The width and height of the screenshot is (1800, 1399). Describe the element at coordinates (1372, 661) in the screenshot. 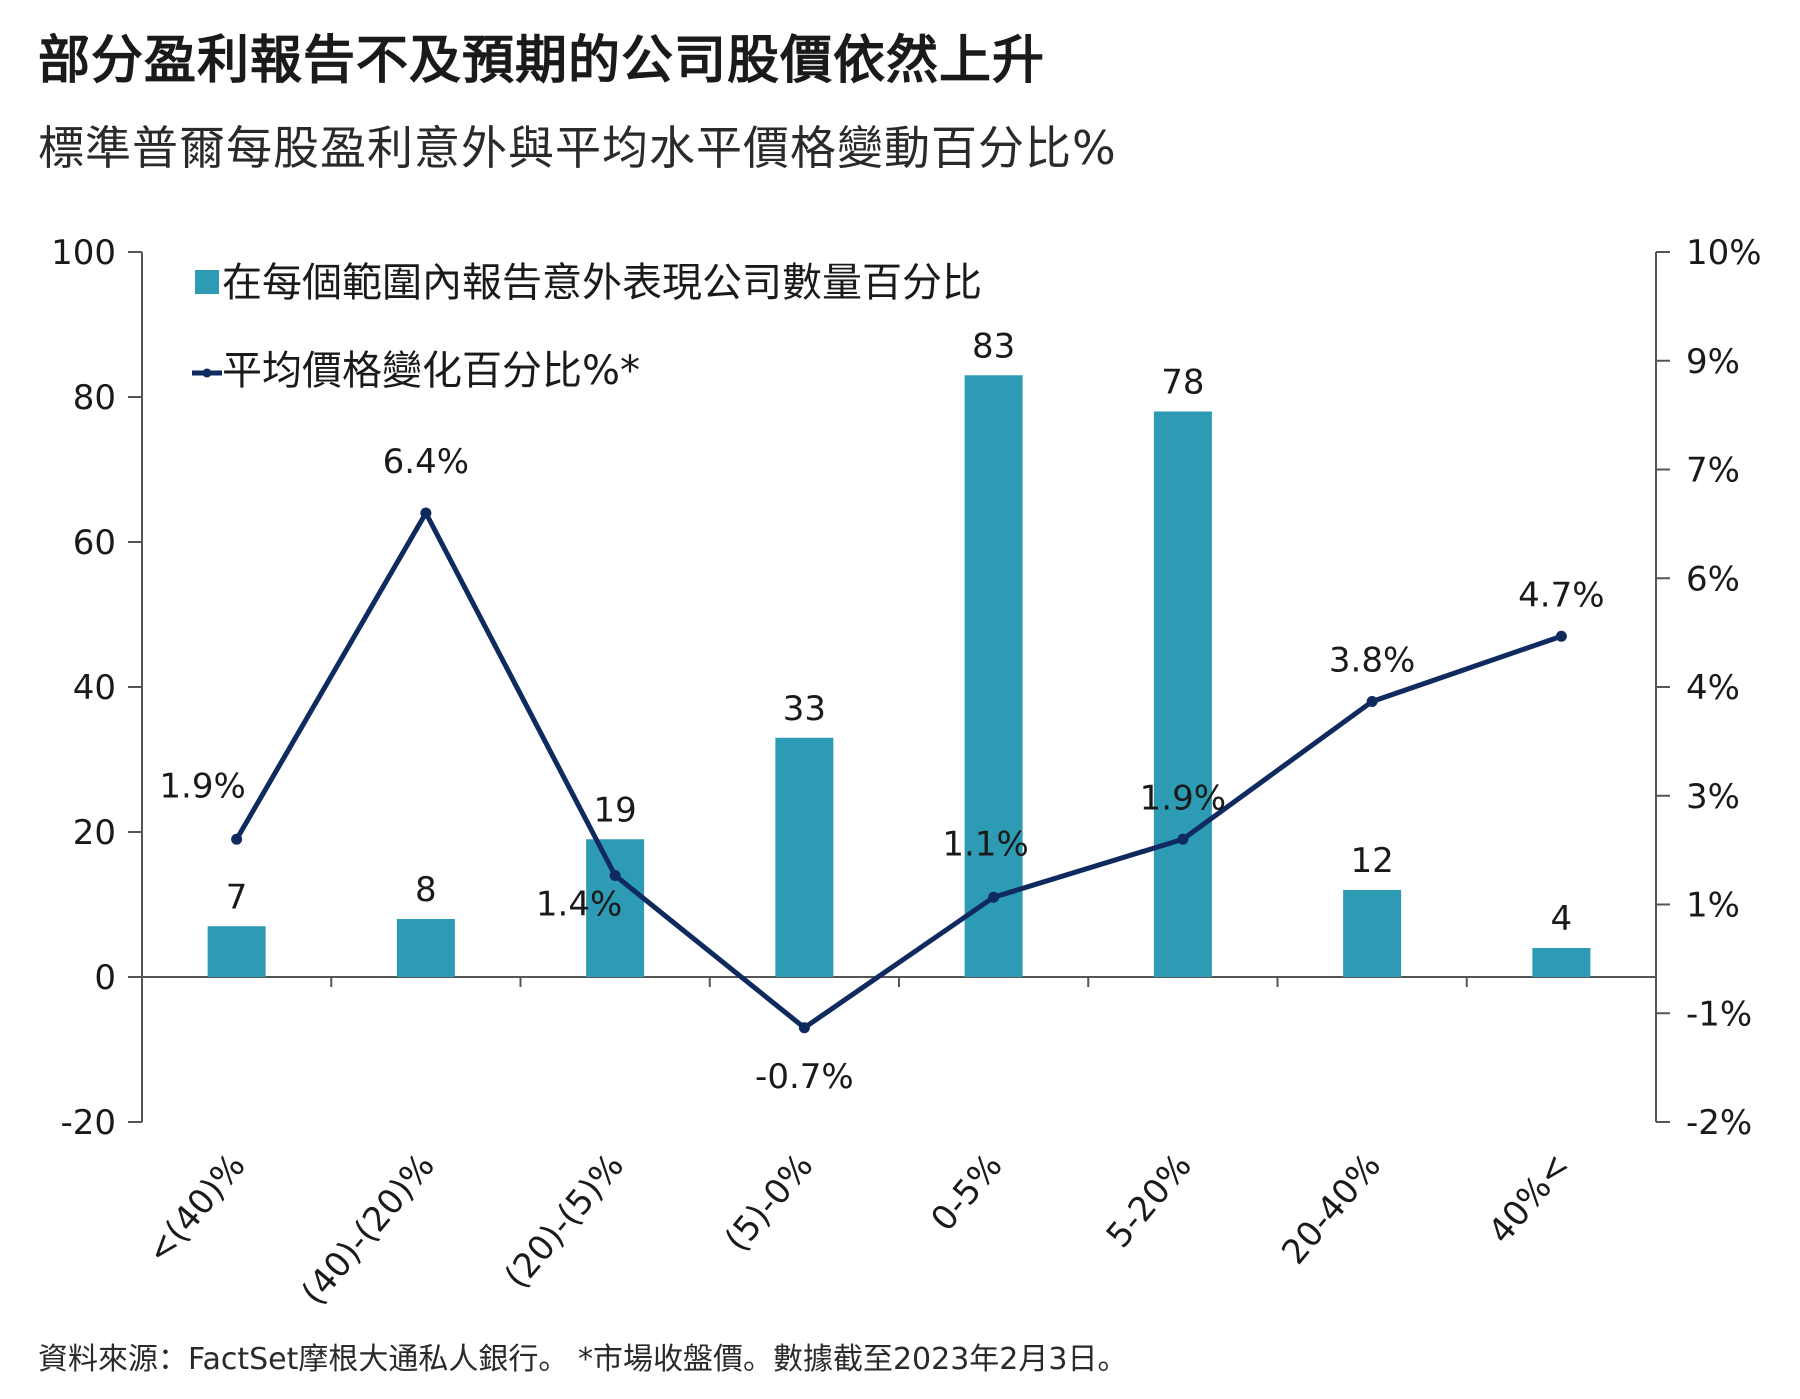

I see `line-value-label: 3.8%` at that location.